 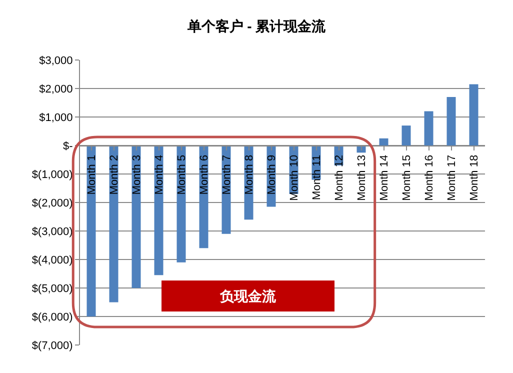 What do you see at coordinates (159, 174) in the screenshot?
I see `x-tick-label: Month 4` at bounding box center [159, 174].